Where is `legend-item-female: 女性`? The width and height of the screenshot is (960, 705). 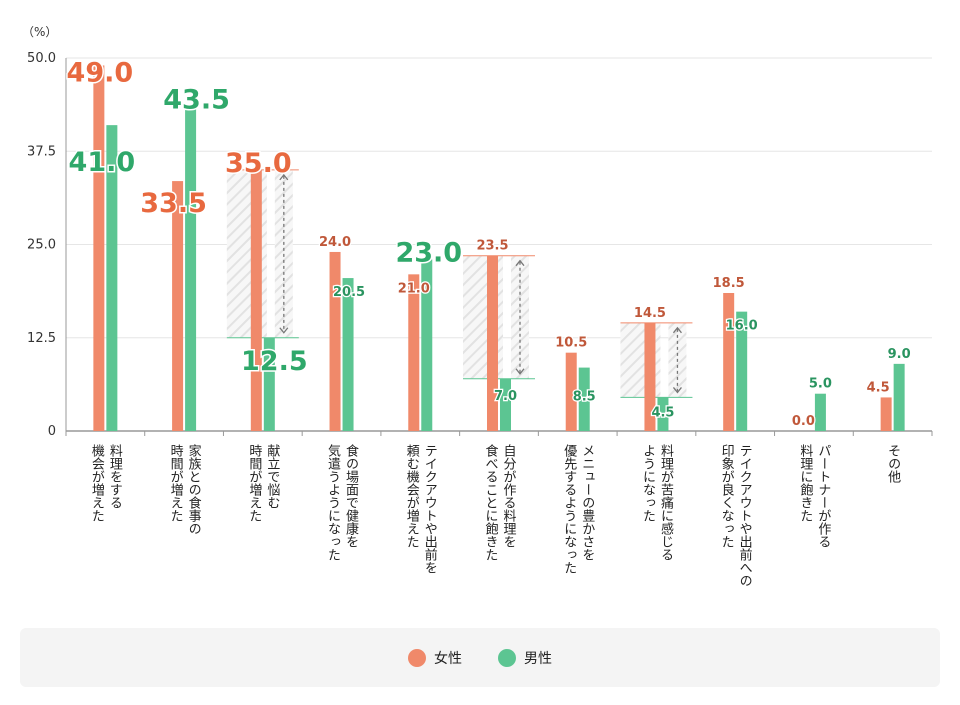
legend-item-female: 女性 is located at coordinates (435, 658).